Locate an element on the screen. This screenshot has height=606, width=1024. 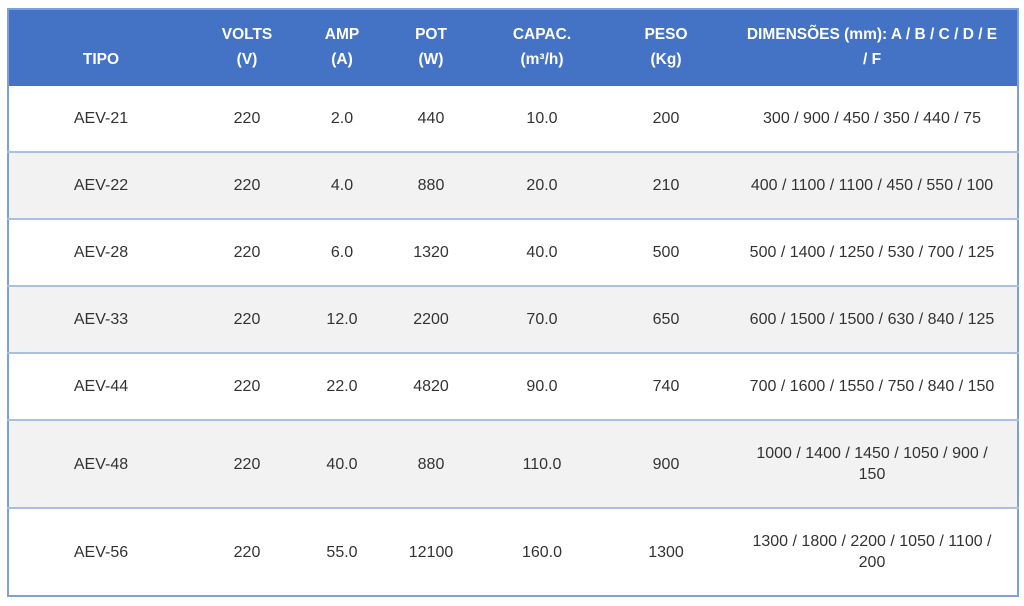
cell-dimensoes: 500 / 1400 / 1250 / 530 / 700 / 125 is located at coordinates (872, 252).